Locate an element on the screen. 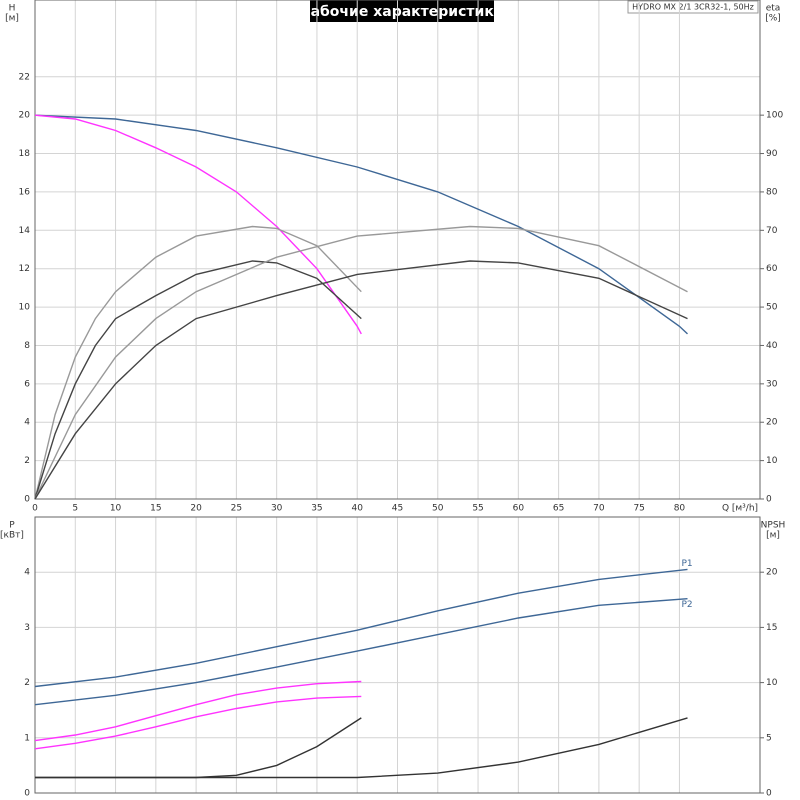 This screenshot has height=800, width=800. y2-tick-label: 40 is located at coordinates (772, 346).